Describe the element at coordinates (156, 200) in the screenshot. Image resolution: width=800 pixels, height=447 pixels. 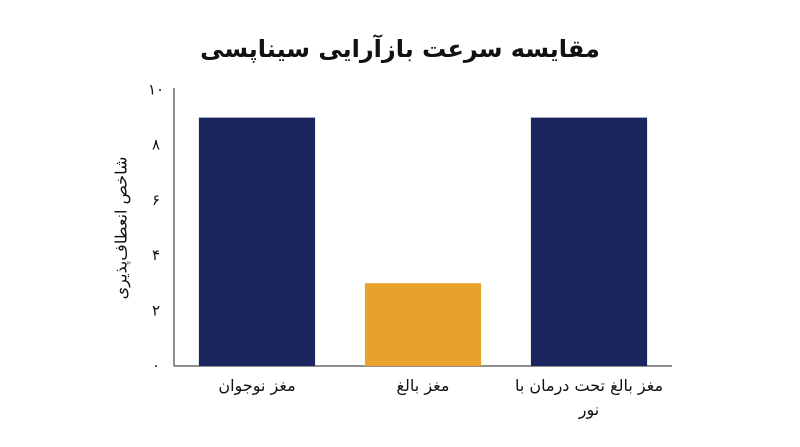
I see `y-tick-label: ۶` at that location.